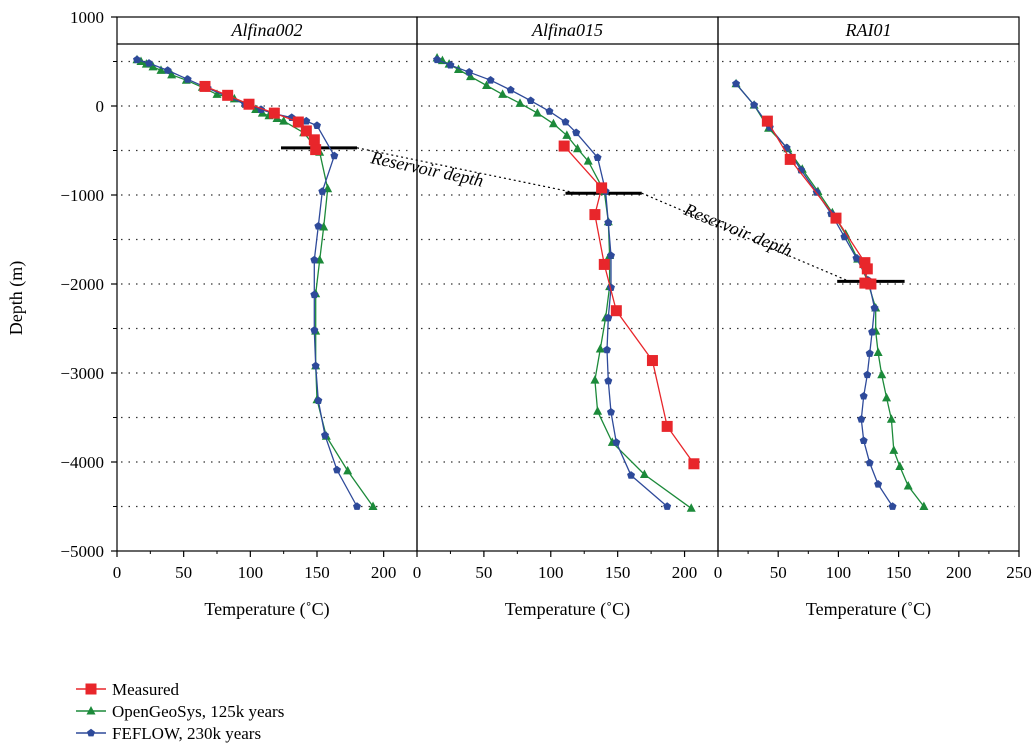 The width and height of the screenshot is (1036, 754). Describe the element at coordinates (82, 462) in the screenshot. I see `y-tick-label: −4000` at that location.